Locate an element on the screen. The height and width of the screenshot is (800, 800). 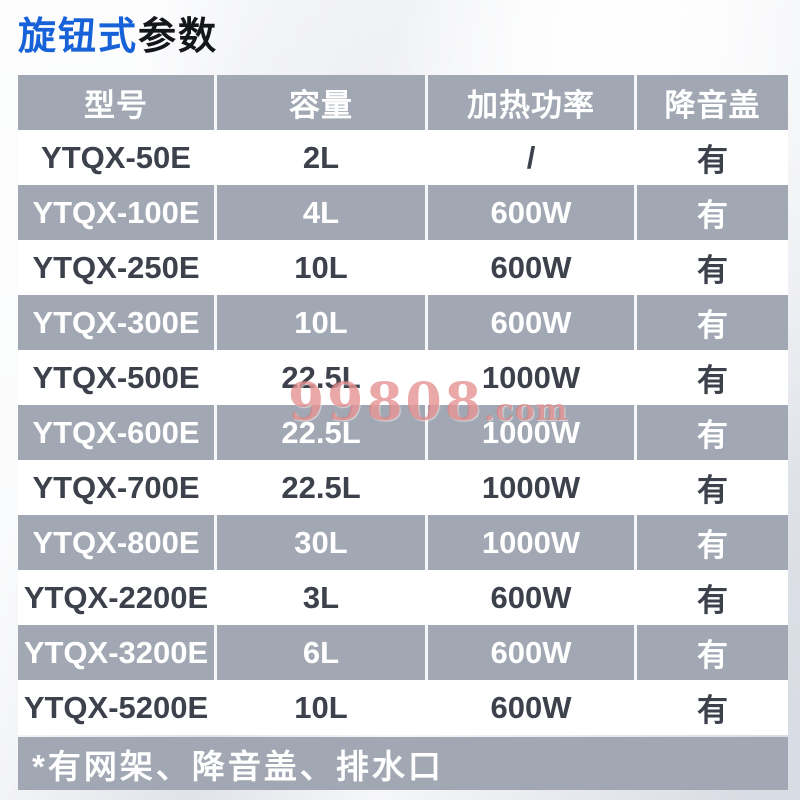
table-row: YTQX-50E 2L / 有 is located at coordinates (403, 157).